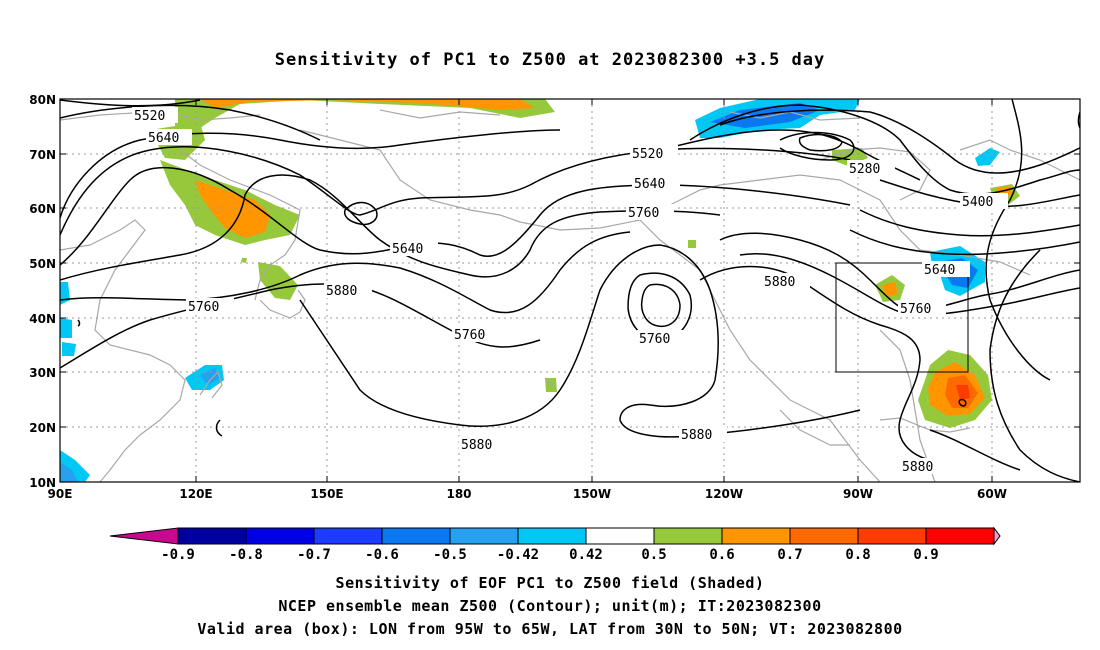 The height and width of the screenshot is (650, 1100). I want to click on shade-red-atlantic, so click(963, 392).